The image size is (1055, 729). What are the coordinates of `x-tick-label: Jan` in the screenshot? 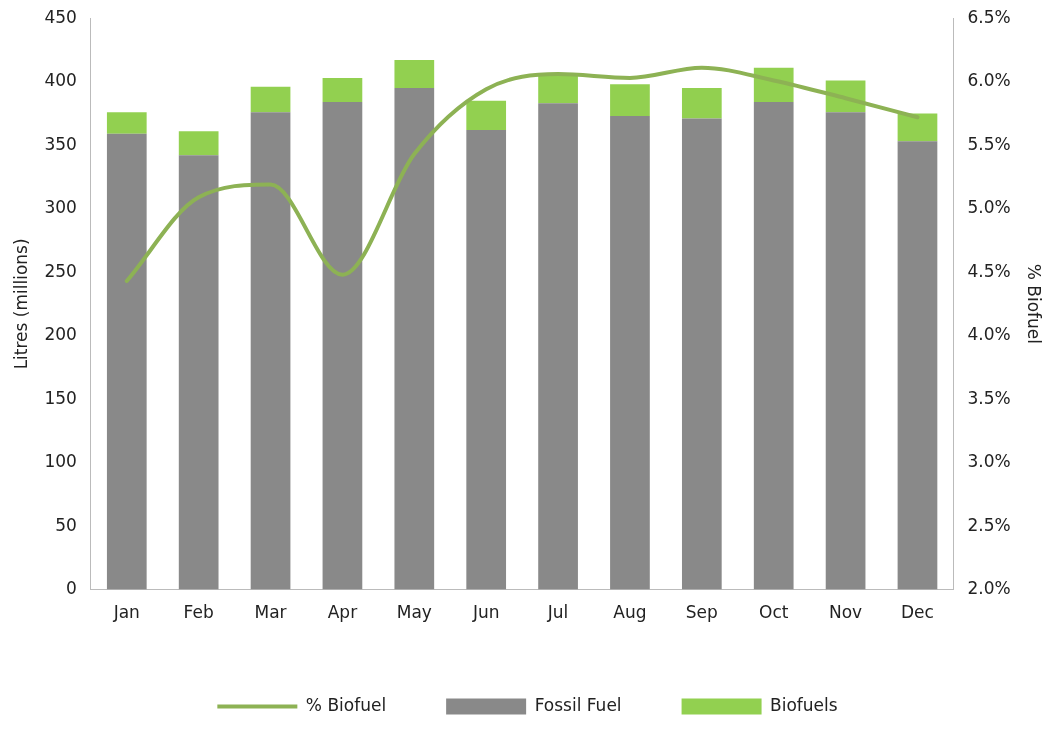 It's located at (126, 612).